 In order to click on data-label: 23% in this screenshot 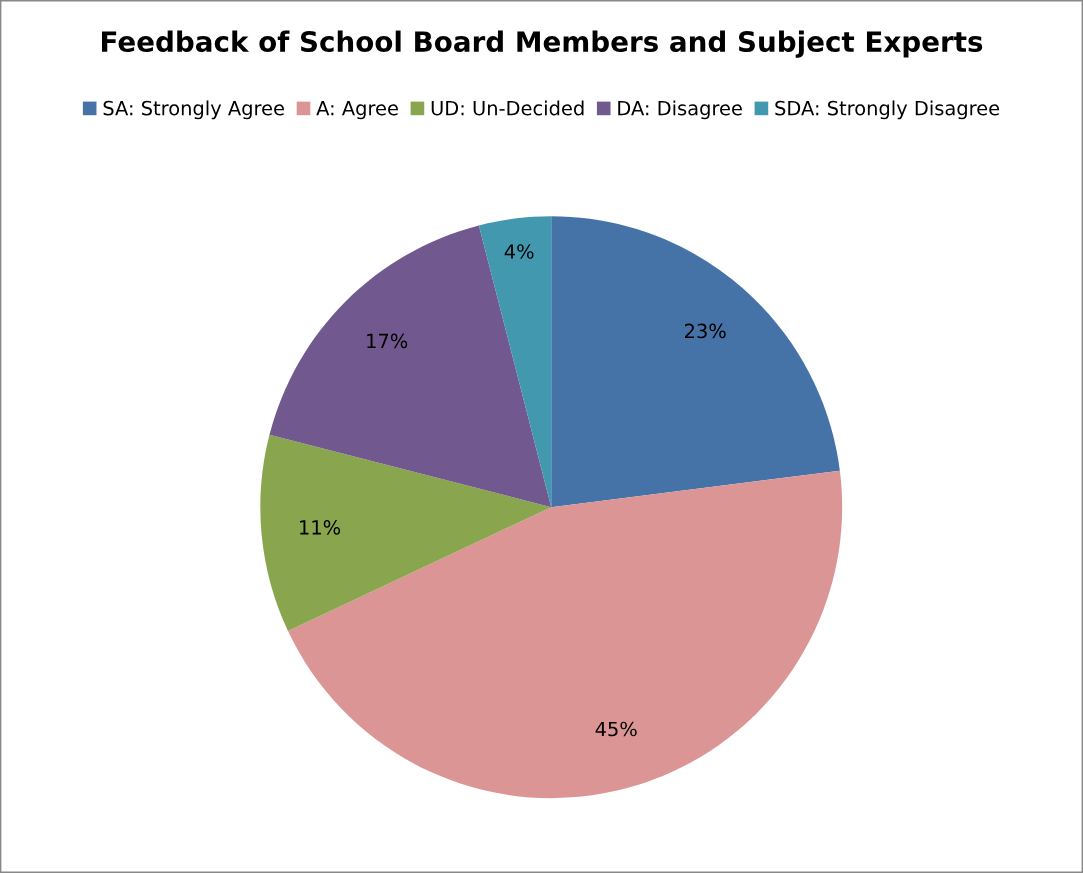, I will do `click(705, 331)`.